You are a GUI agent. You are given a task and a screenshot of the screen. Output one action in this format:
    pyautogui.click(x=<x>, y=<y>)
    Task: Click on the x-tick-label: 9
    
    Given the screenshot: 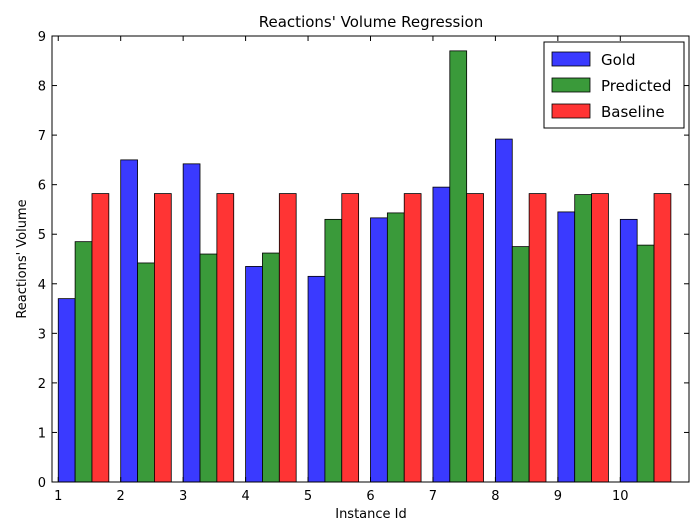 What is the action you would take?
    pyautogui.click(x=558, y=496)
    